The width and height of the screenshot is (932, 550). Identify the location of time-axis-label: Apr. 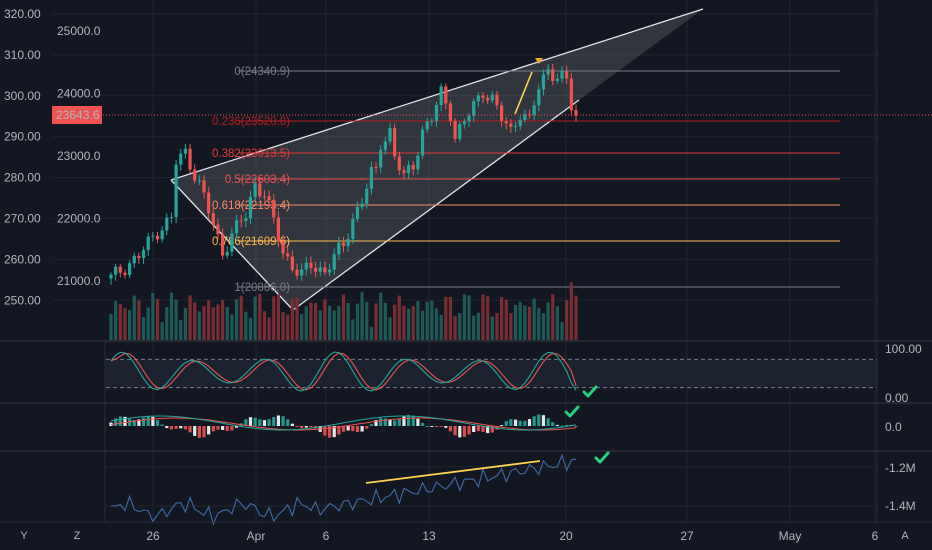
(256, 536).